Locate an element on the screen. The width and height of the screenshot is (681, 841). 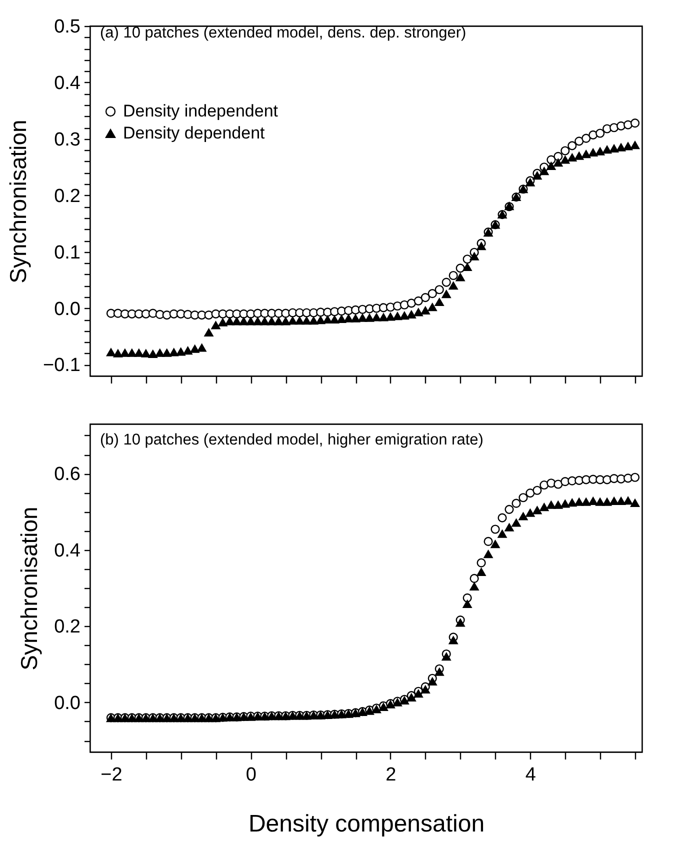
y-tick-label: 0.6 is located at coordinates (67, 475).